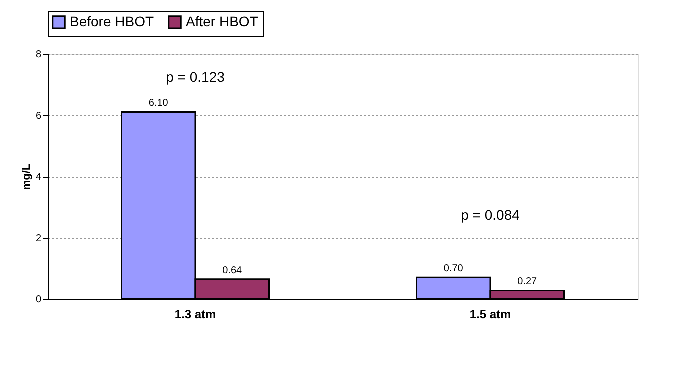 This screenshot has width=685, height=365. Describe the element at coordinates (196, 77) in the screenshot. I see `annotation: p = 0.123` at that location.